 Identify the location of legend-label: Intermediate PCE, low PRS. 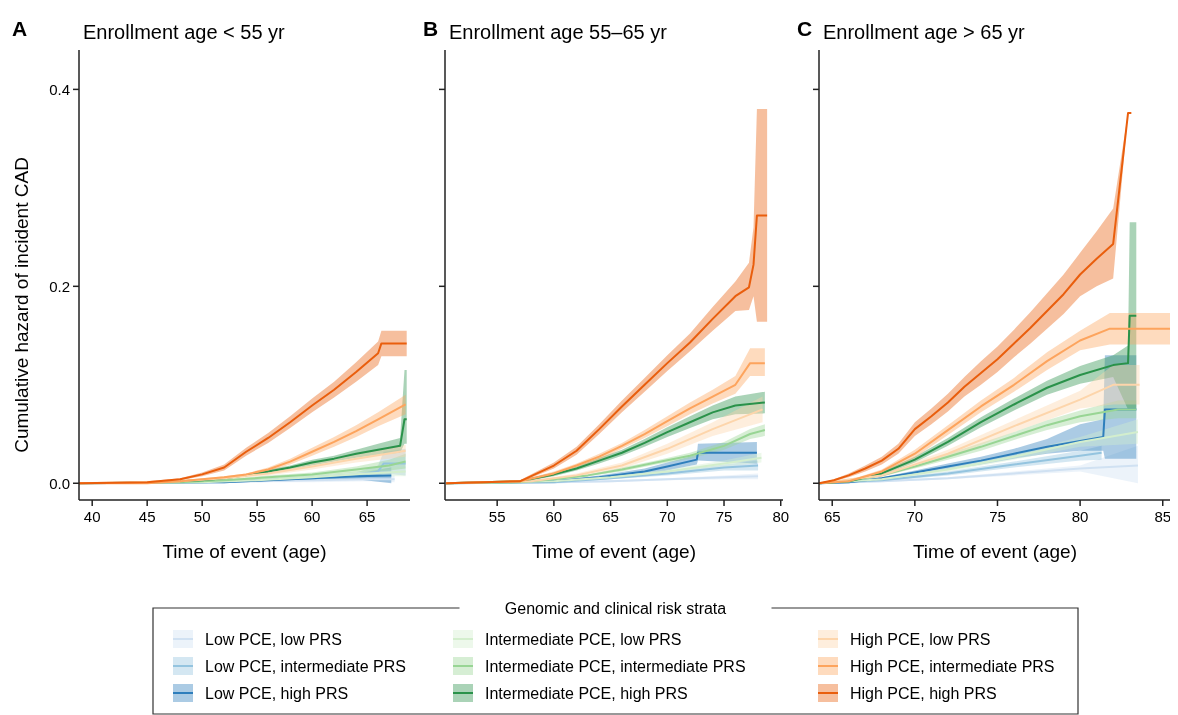
(583, 639).